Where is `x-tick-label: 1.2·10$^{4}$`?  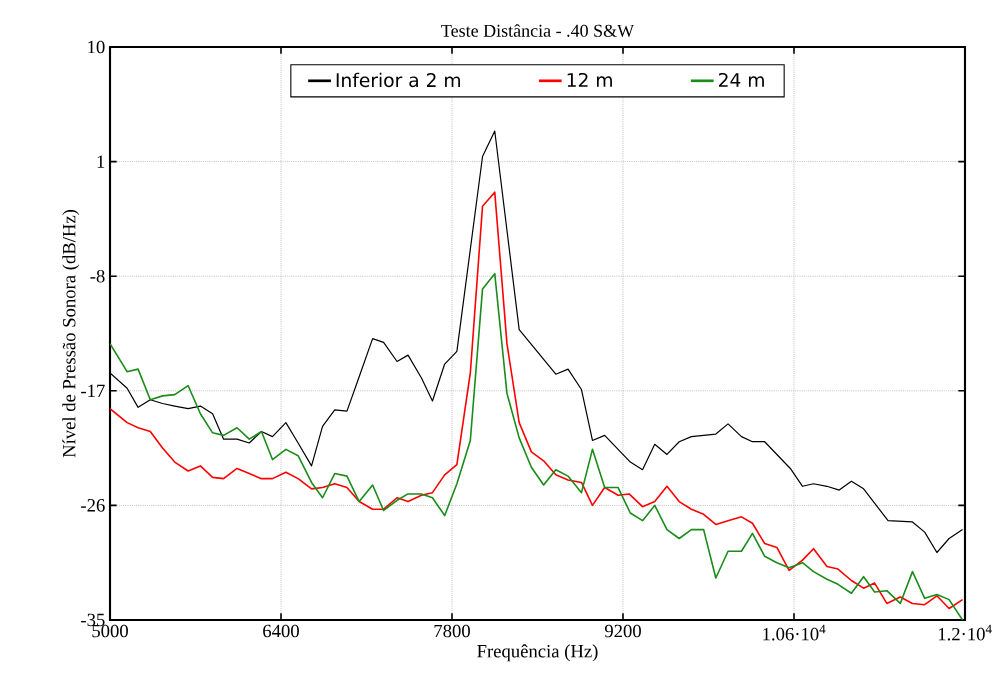
x-tick-label: 1.2·10$^{4}$ is located at coordinates (965, 632).